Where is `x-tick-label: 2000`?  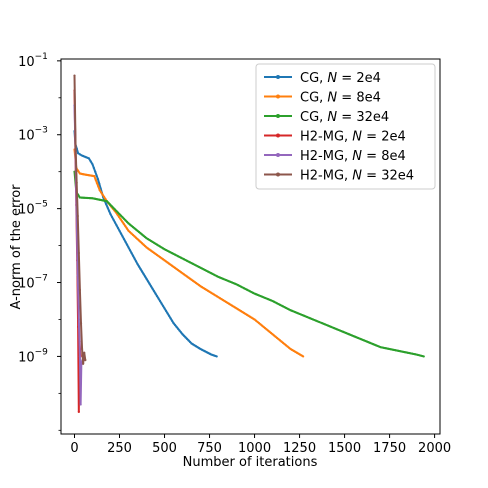 x-tick-label: 2000 is located at coordinates (434, 448).